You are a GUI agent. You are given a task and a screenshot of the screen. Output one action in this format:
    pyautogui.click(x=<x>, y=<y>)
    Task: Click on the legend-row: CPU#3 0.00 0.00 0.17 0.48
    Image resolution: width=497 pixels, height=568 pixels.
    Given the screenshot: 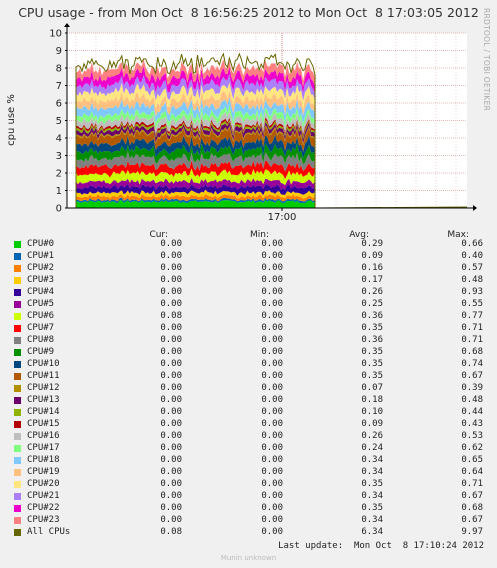 What is the action you would take?
    pyautogui.click(x=248, y=281)
    